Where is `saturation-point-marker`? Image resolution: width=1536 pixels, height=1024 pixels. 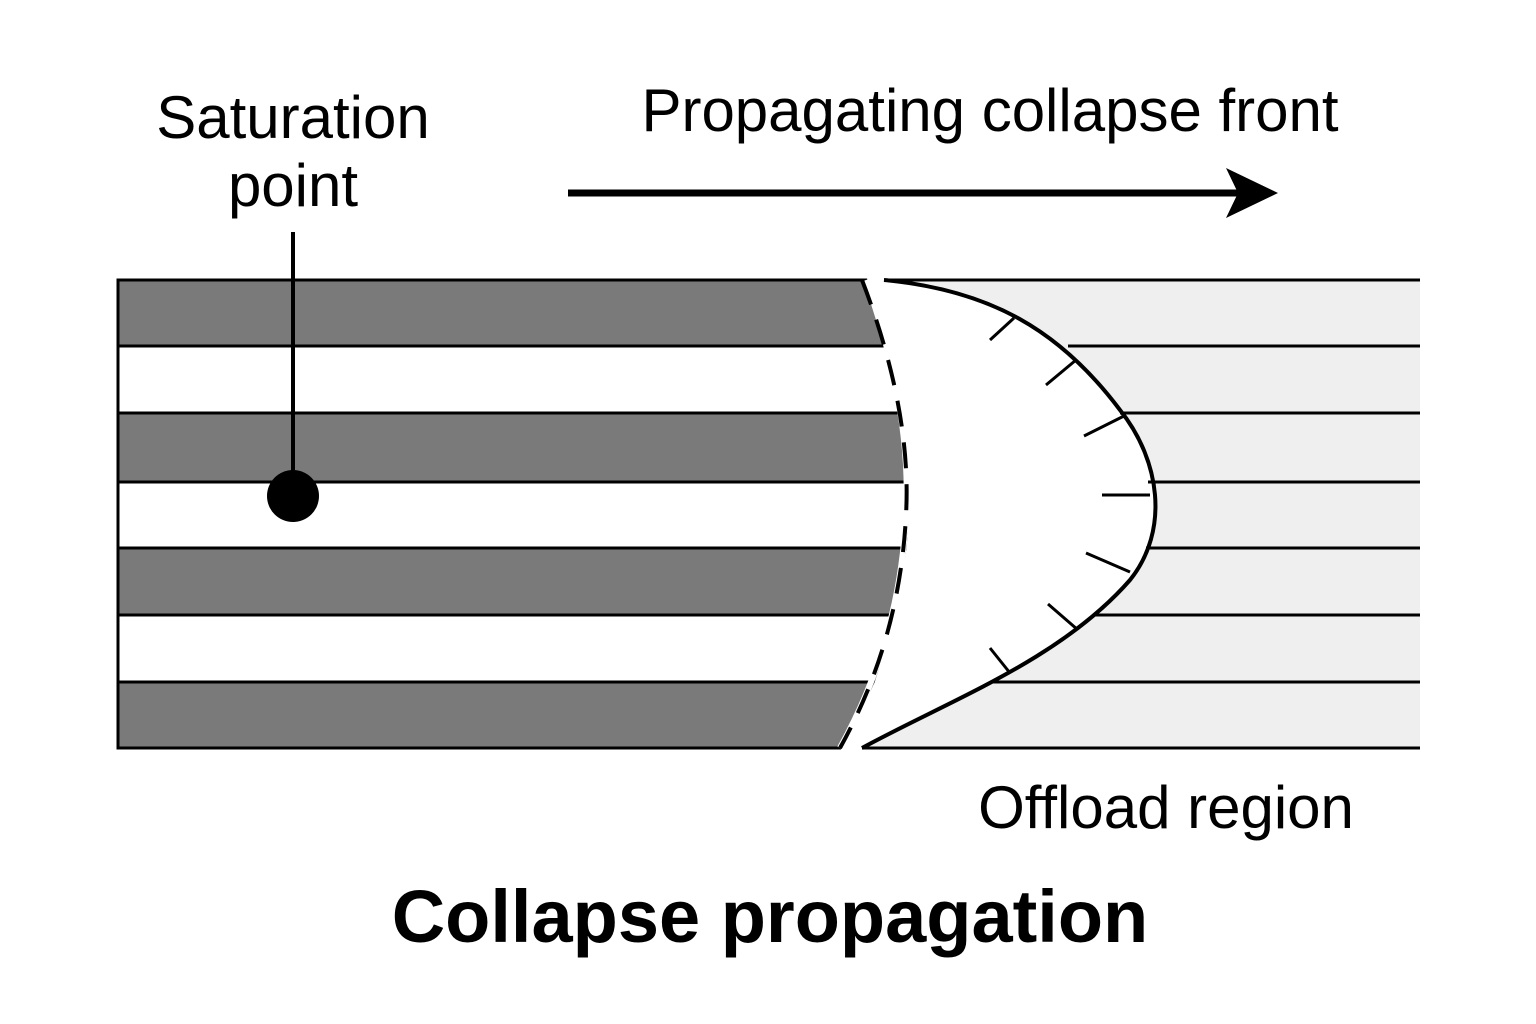 saturation-point-marker is located at coordinates (293, 377).